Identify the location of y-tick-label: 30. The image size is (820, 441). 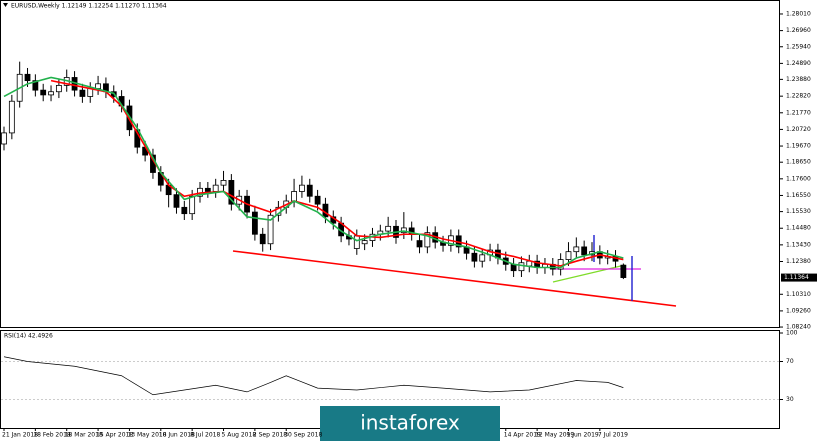
(790, 399).